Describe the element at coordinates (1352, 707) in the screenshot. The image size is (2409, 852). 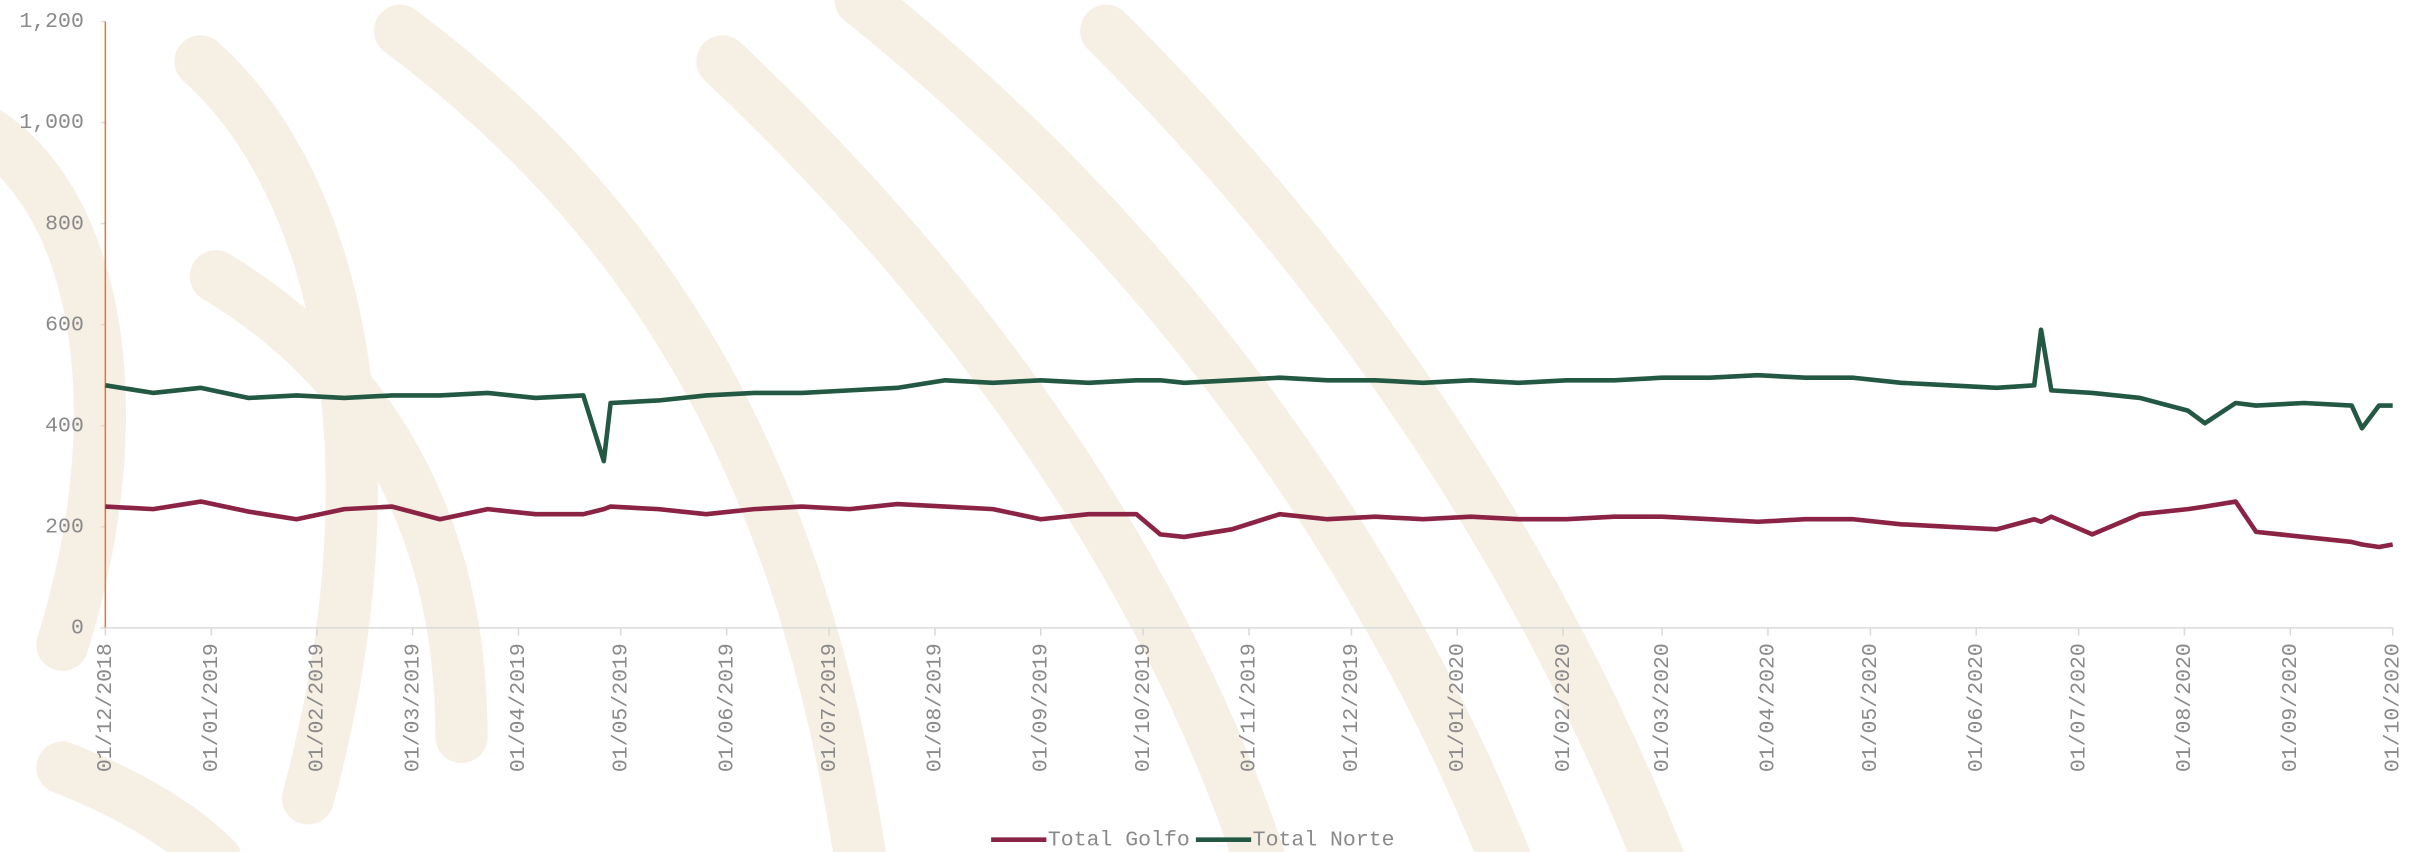
I see `x-tick-label: 01/12/2019` at that location.